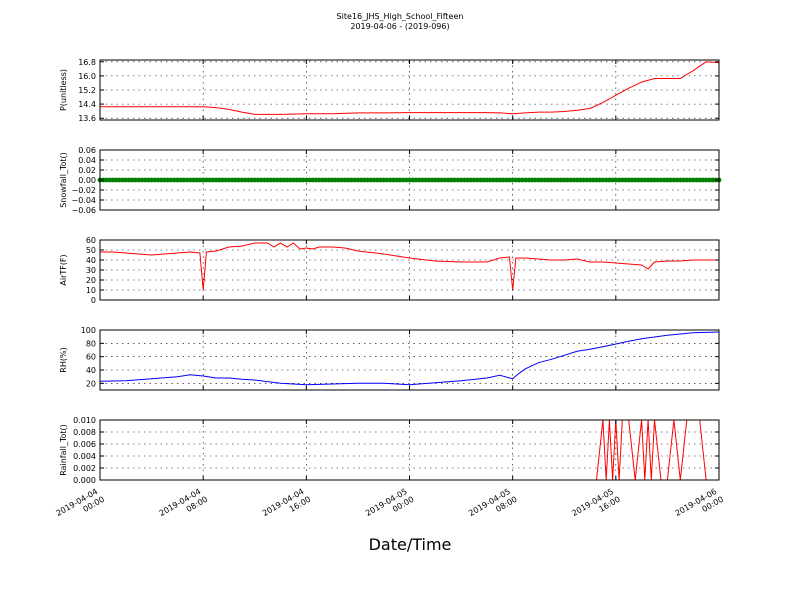  Describe the element at coordinates (84, 432) in the screenshot. I see `y-tick-label: 0.008` at that location.